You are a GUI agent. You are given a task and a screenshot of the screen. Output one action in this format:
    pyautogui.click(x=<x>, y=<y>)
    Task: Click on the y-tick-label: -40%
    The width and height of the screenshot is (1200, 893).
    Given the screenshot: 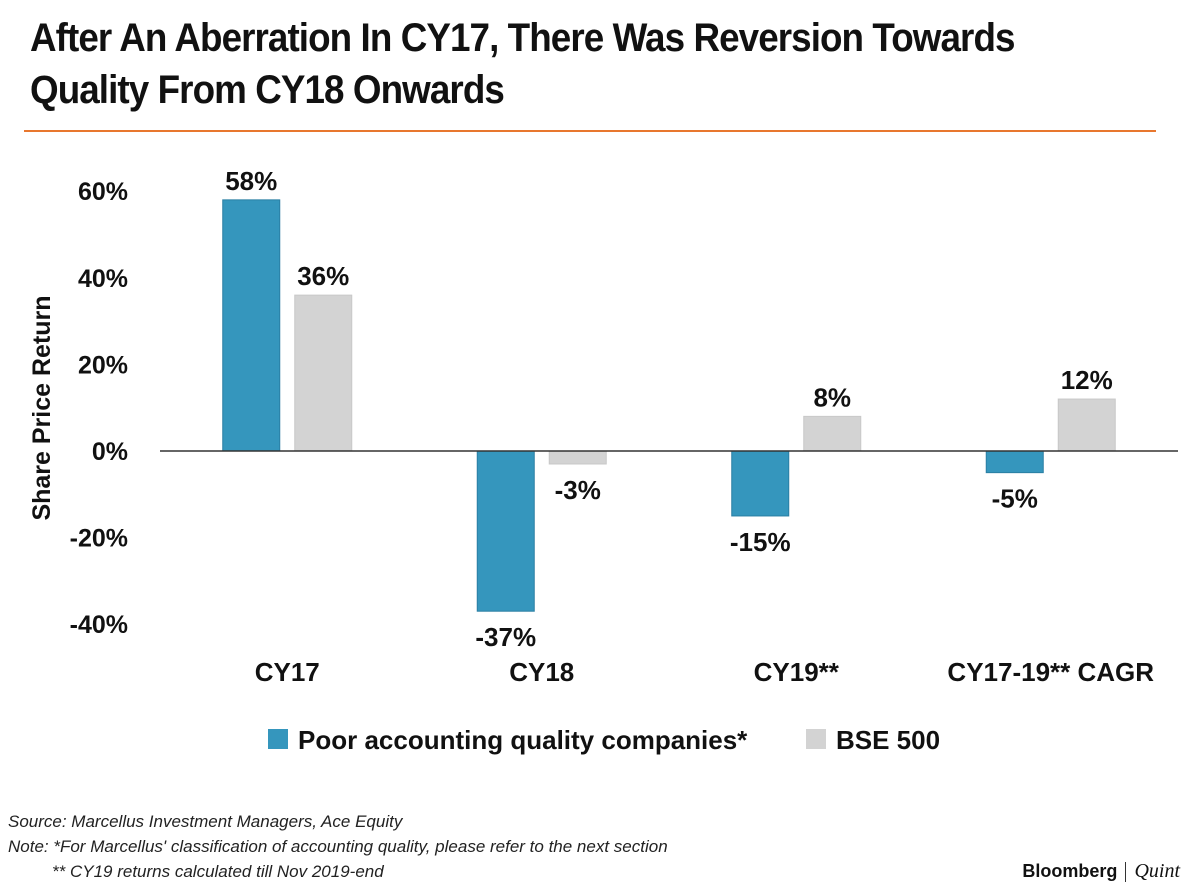 What is the action you would take?
    pyautogui.click(x=99, y=625)
    